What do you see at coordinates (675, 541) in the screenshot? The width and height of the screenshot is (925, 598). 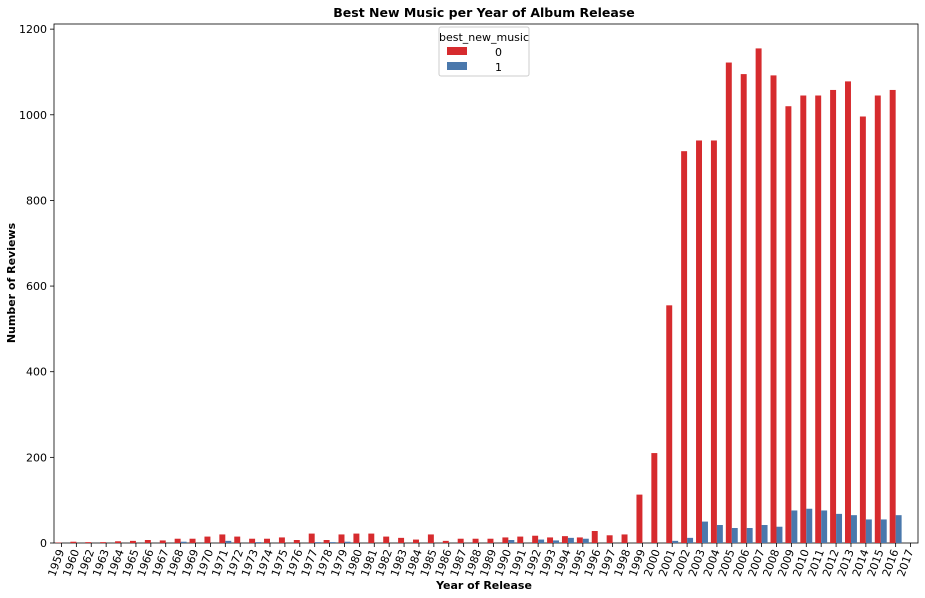 I see `bar-series-1-2001` at bounding box center [675, 541].